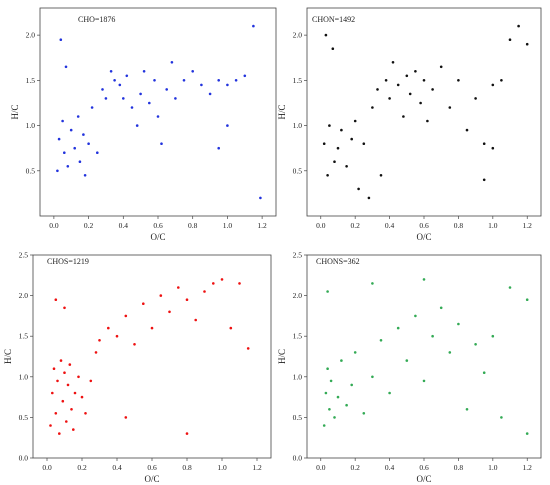  I want to click on panel-title: CHOS=1219, so click(68, 261).